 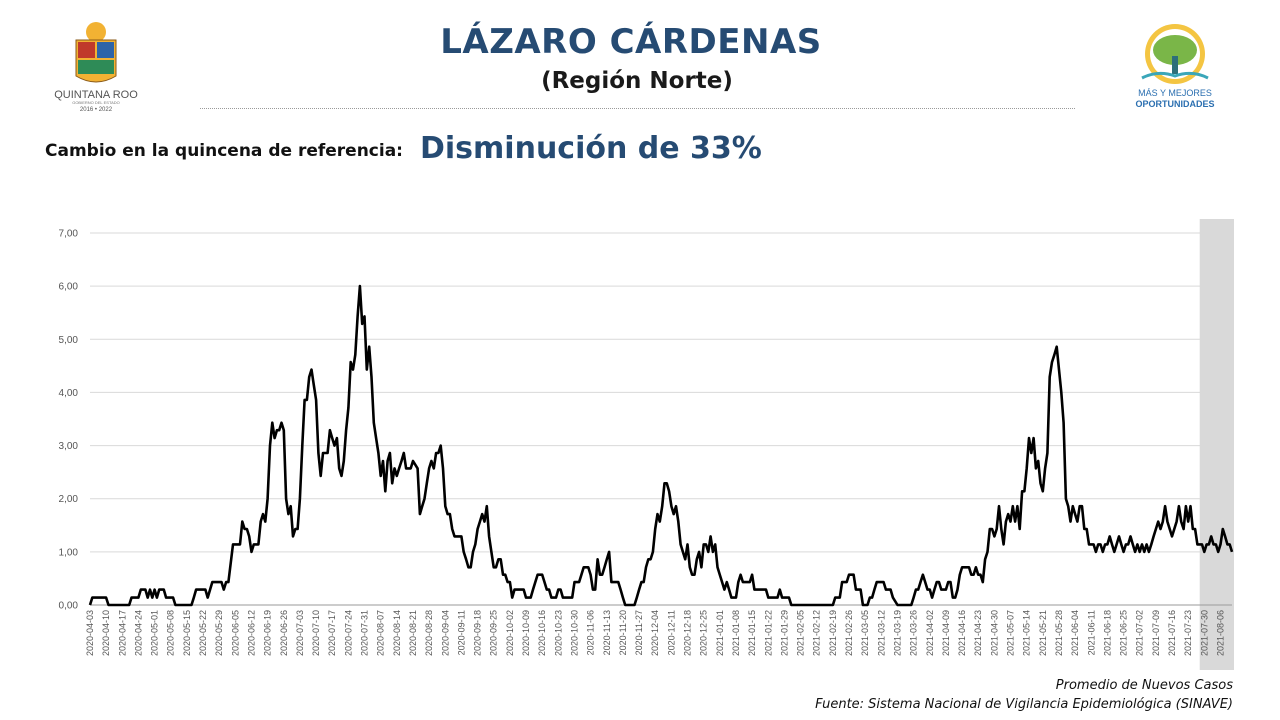 What do you see at coordinates (187, 633) in the screenshot?
I see `x-tick-label: 2020-05-15` at bounding box center [187, 633].